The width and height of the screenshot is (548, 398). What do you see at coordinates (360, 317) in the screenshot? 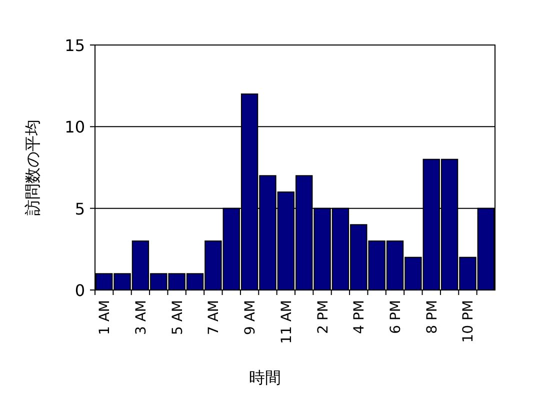
I see `x-tick-label: 4 PM` at bounding box center [360, 317].